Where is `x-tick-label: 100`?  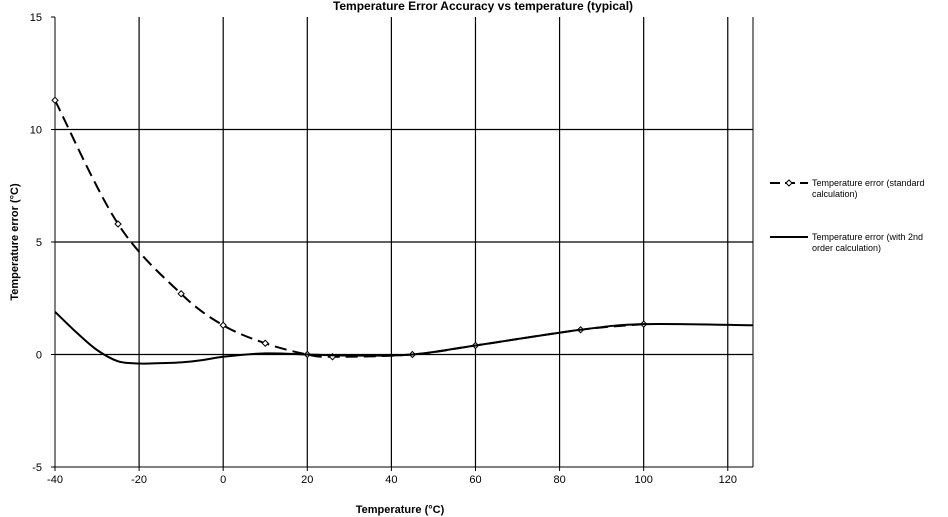 x-tick-label: 100 is located at coordinates (643, 480).